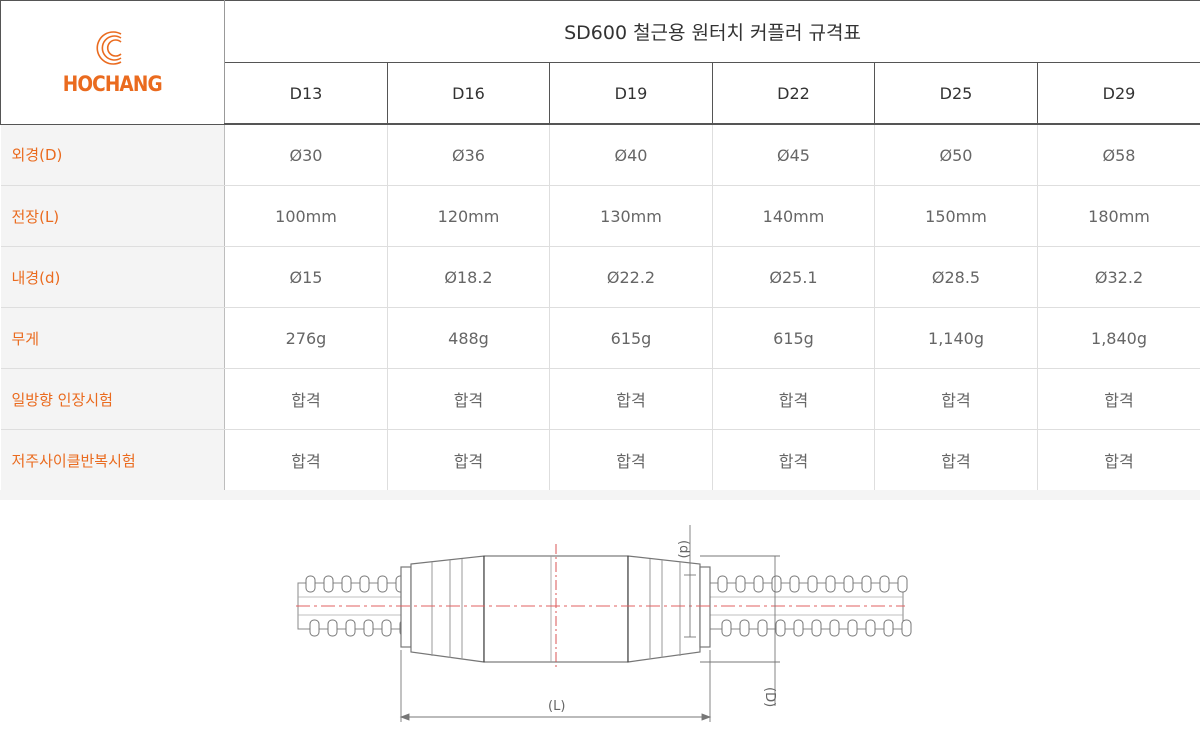 The width and height of the screenshot is (1200, 748). I want to click on logo-cell: HOCHANG, so click(113, 63).